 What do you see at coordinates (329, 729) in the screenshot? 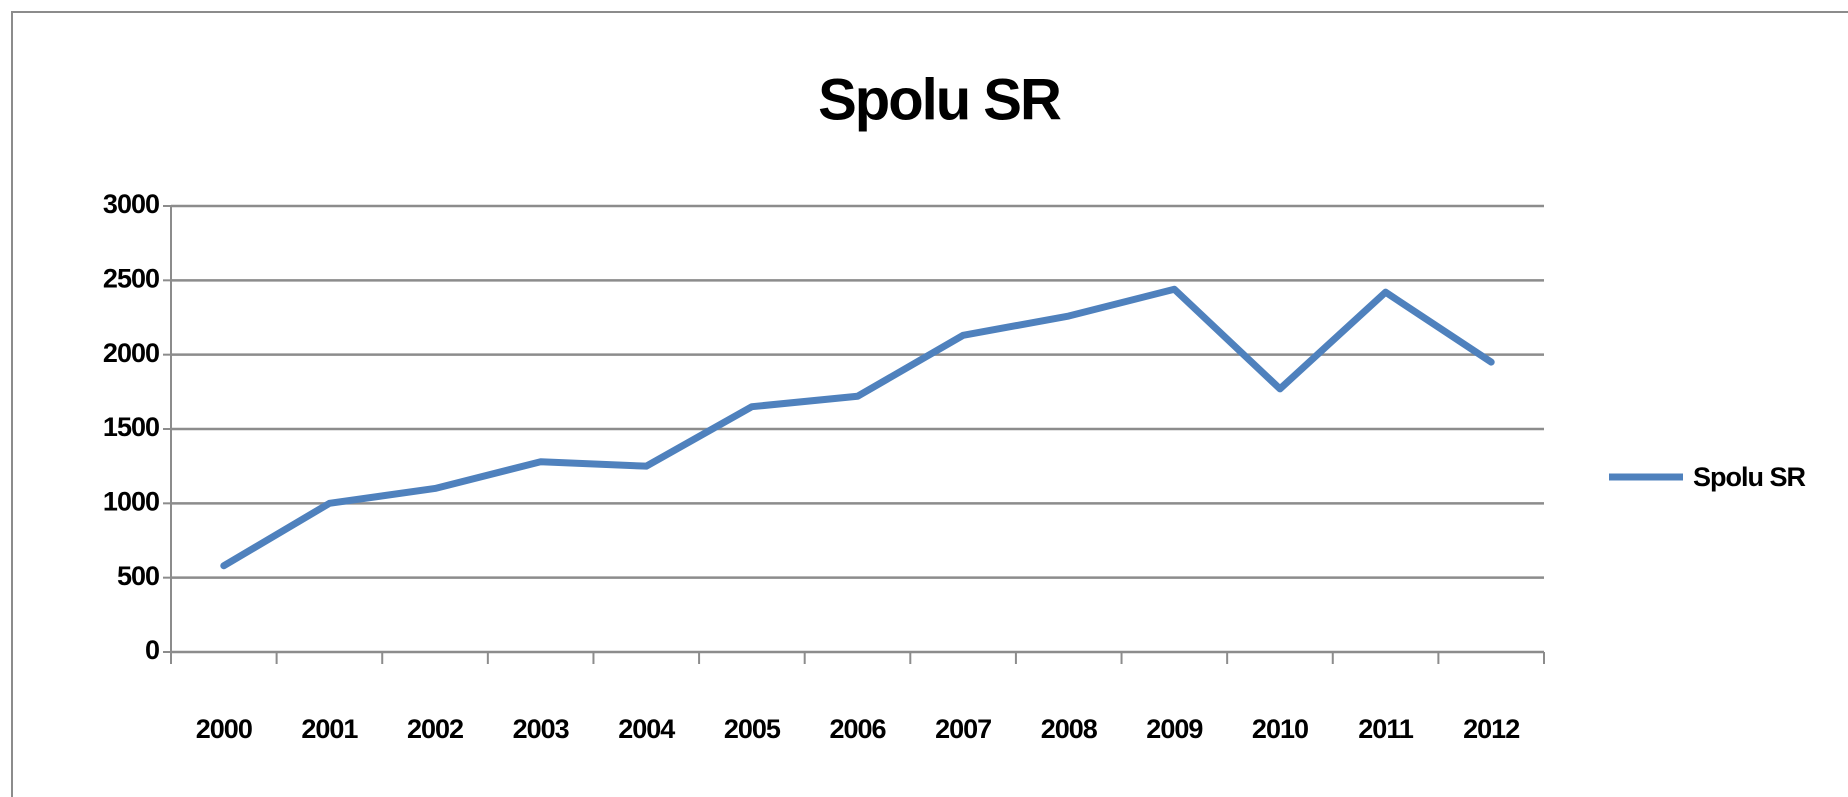
I see `x-tick-label: 2001` at bounding box center [329, 729].